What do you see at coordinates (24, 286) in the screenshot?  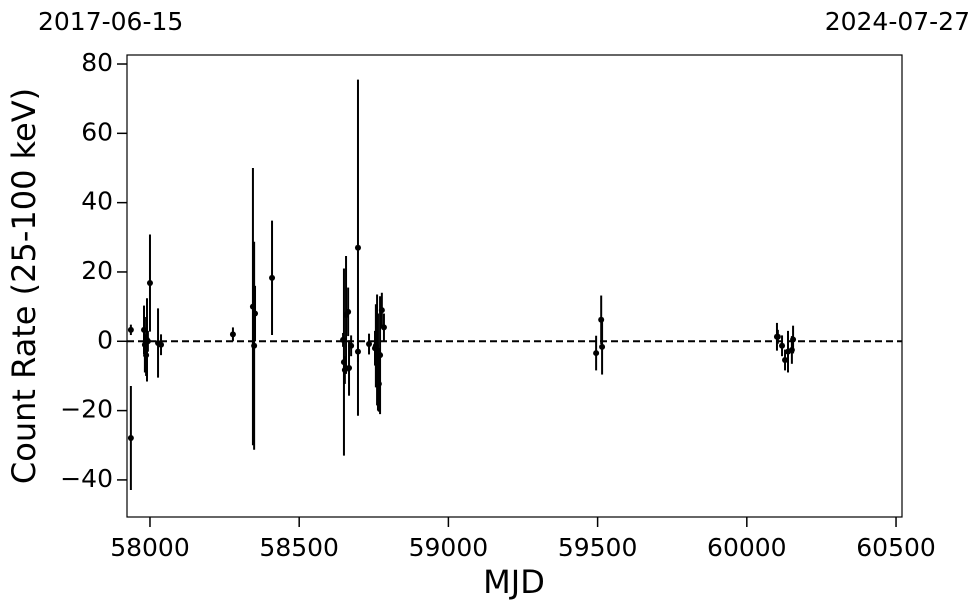 I see `y-axis-label: Count Rate (25-100 keV)` at bounding box center [24, 286].